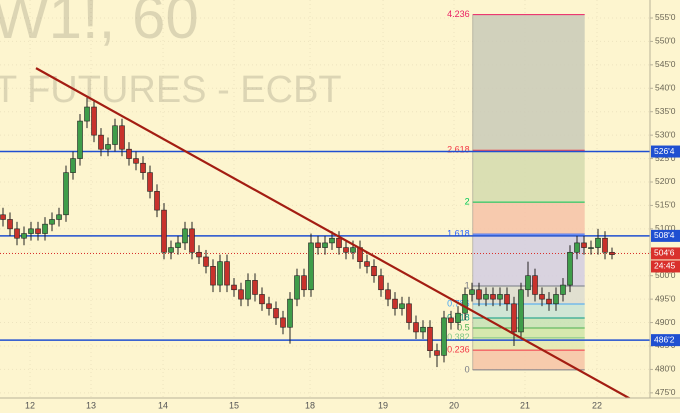 This screenshot has width=680, height=413. What do you see at coordinates (458, 349) in the screenshot?
I see `fib-level-label: 0.236` at bounding box center [458, 349].